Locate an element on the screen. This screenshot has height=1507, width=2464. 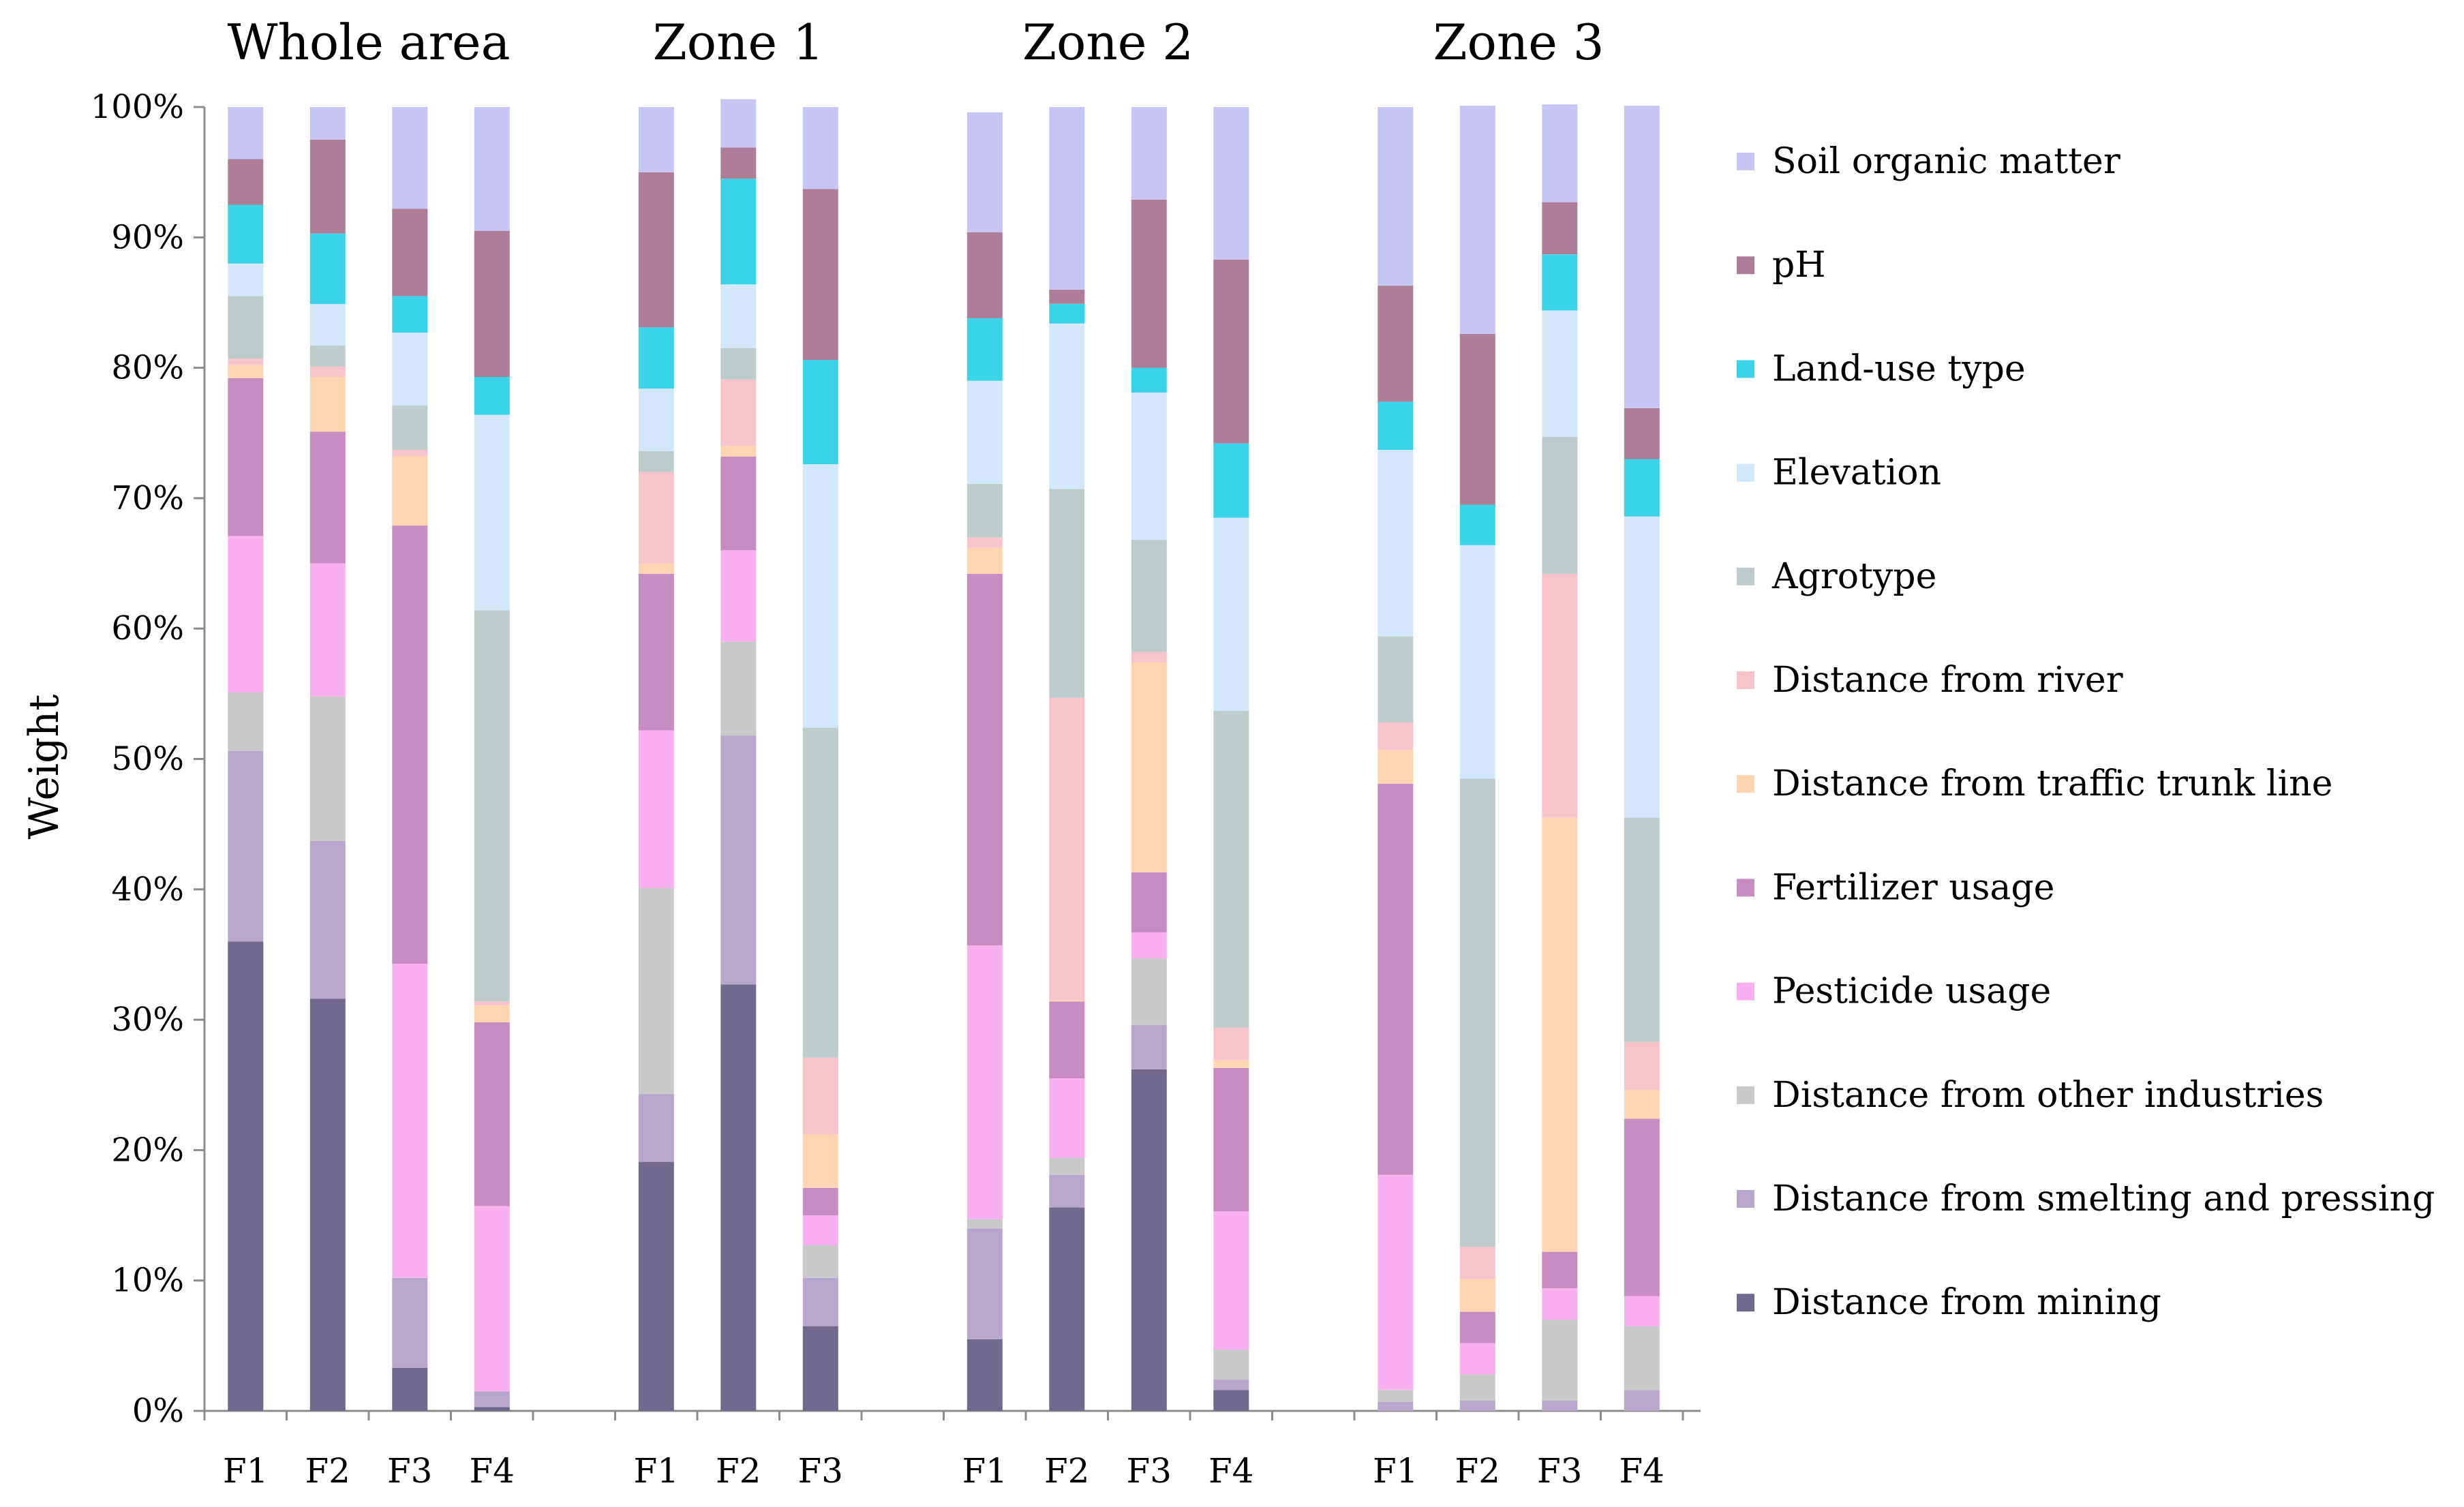
group-title: Whole area is located at coordinates (368, 42).